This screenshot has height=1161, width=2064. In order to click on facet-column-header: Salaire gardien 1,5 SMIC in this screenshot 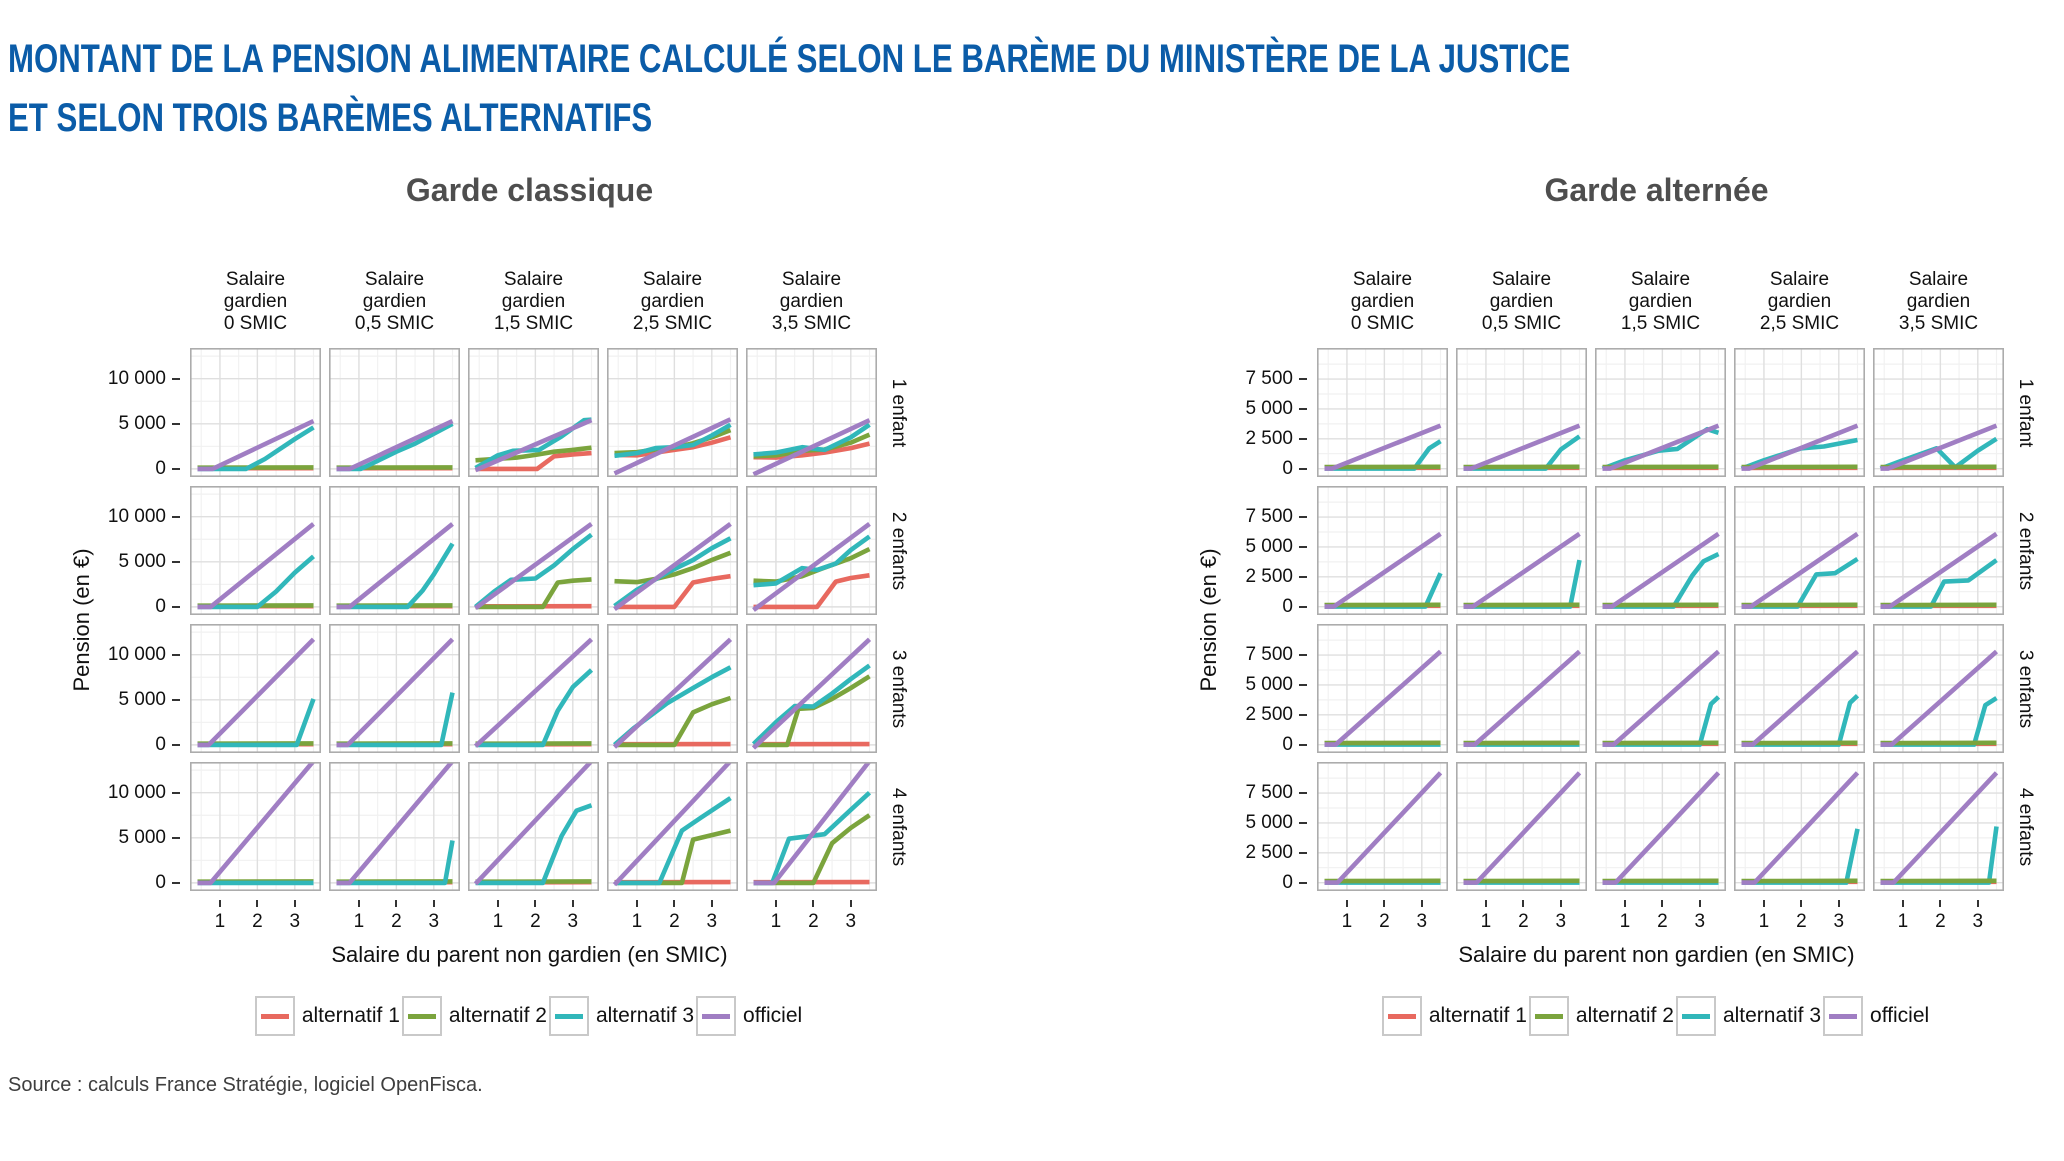, I will do `click(1660, 304)`.